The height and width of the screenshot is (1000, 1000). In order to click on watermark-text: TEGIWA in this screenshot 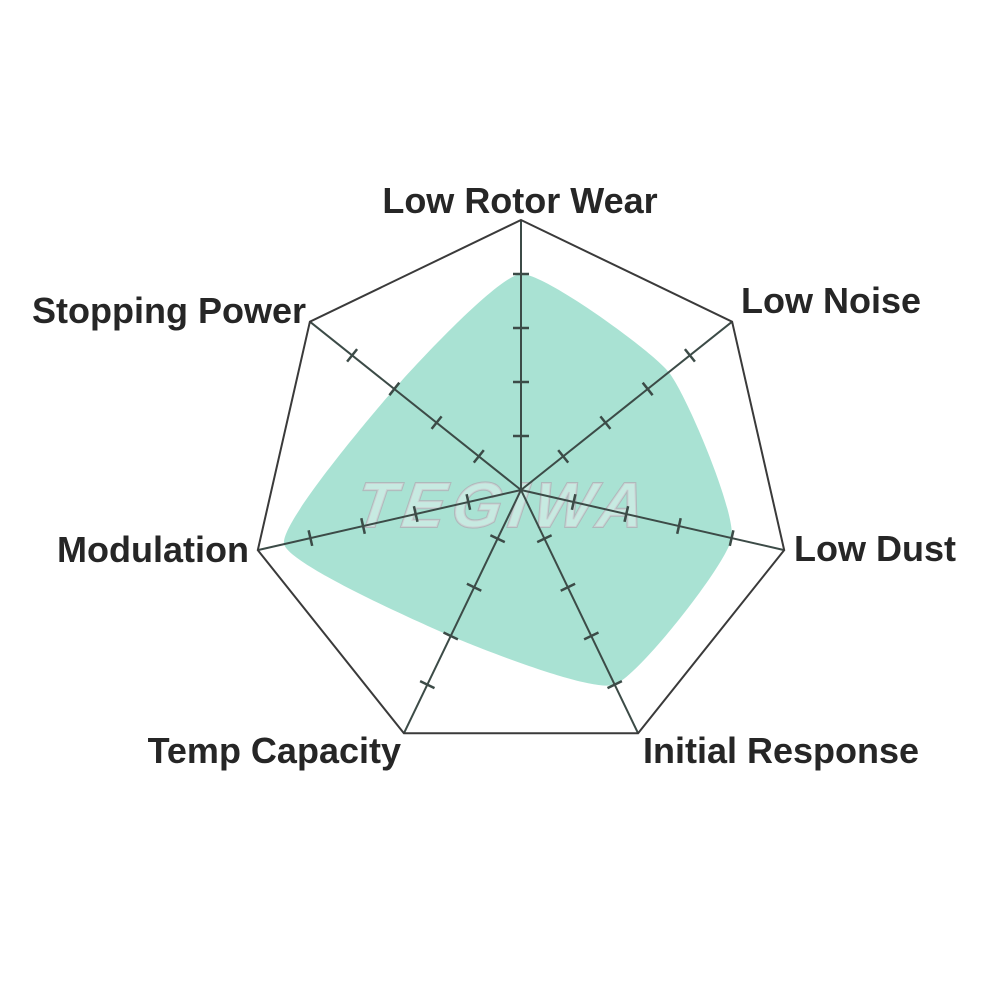, I will do `click(504, 505)`.